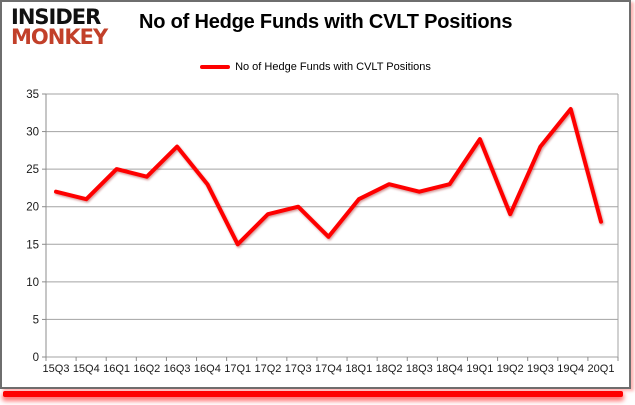  What do you see at coordinates (237, 369) in the screenshot?
I see `x-tick-label: 17Q1` at bounding box center [237, 369].